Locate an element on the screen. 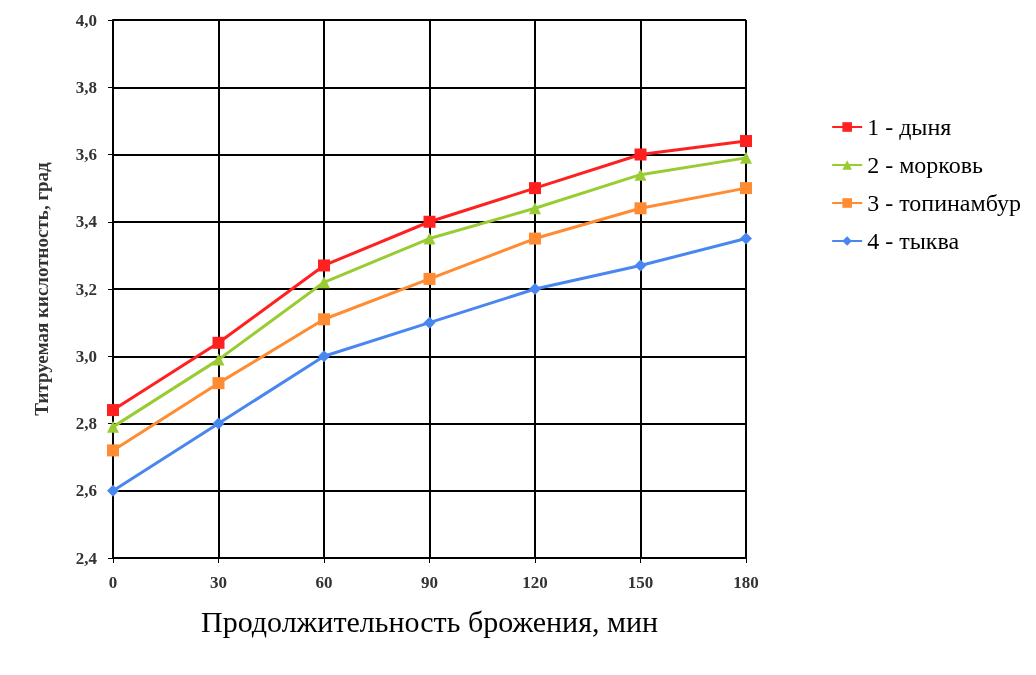  legend-label: 1 - дыня is located at coordinates (909, 127).